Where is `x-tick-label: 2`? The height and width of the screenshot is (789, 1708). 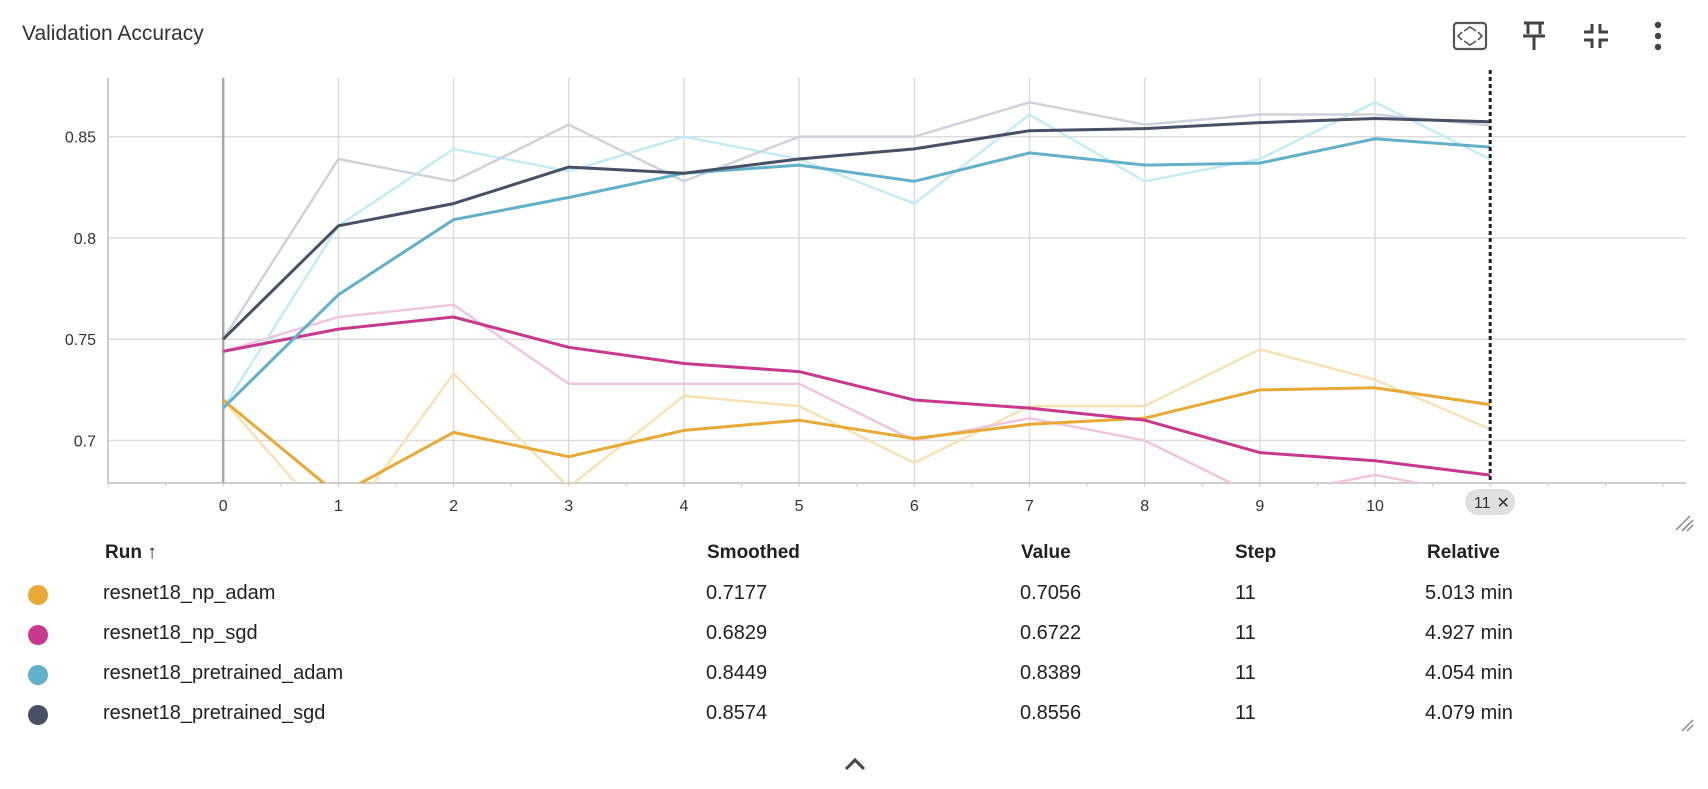 x-tick-label: 2 is located at coordinates (453, 506).